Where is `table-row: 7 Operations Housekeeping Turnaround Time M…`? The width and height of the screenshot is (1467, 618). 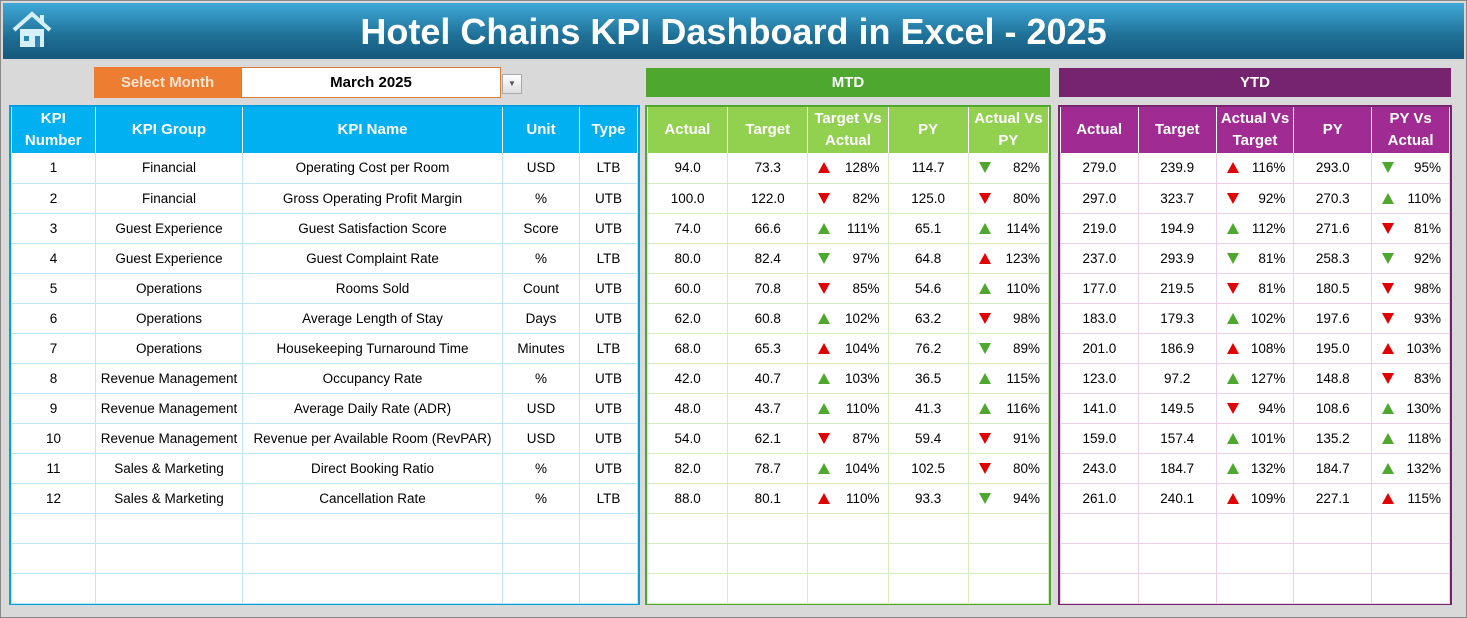 table-row: 7 Operations Housekeeping Turnaround Time M… is located at coordinates (324, 348).